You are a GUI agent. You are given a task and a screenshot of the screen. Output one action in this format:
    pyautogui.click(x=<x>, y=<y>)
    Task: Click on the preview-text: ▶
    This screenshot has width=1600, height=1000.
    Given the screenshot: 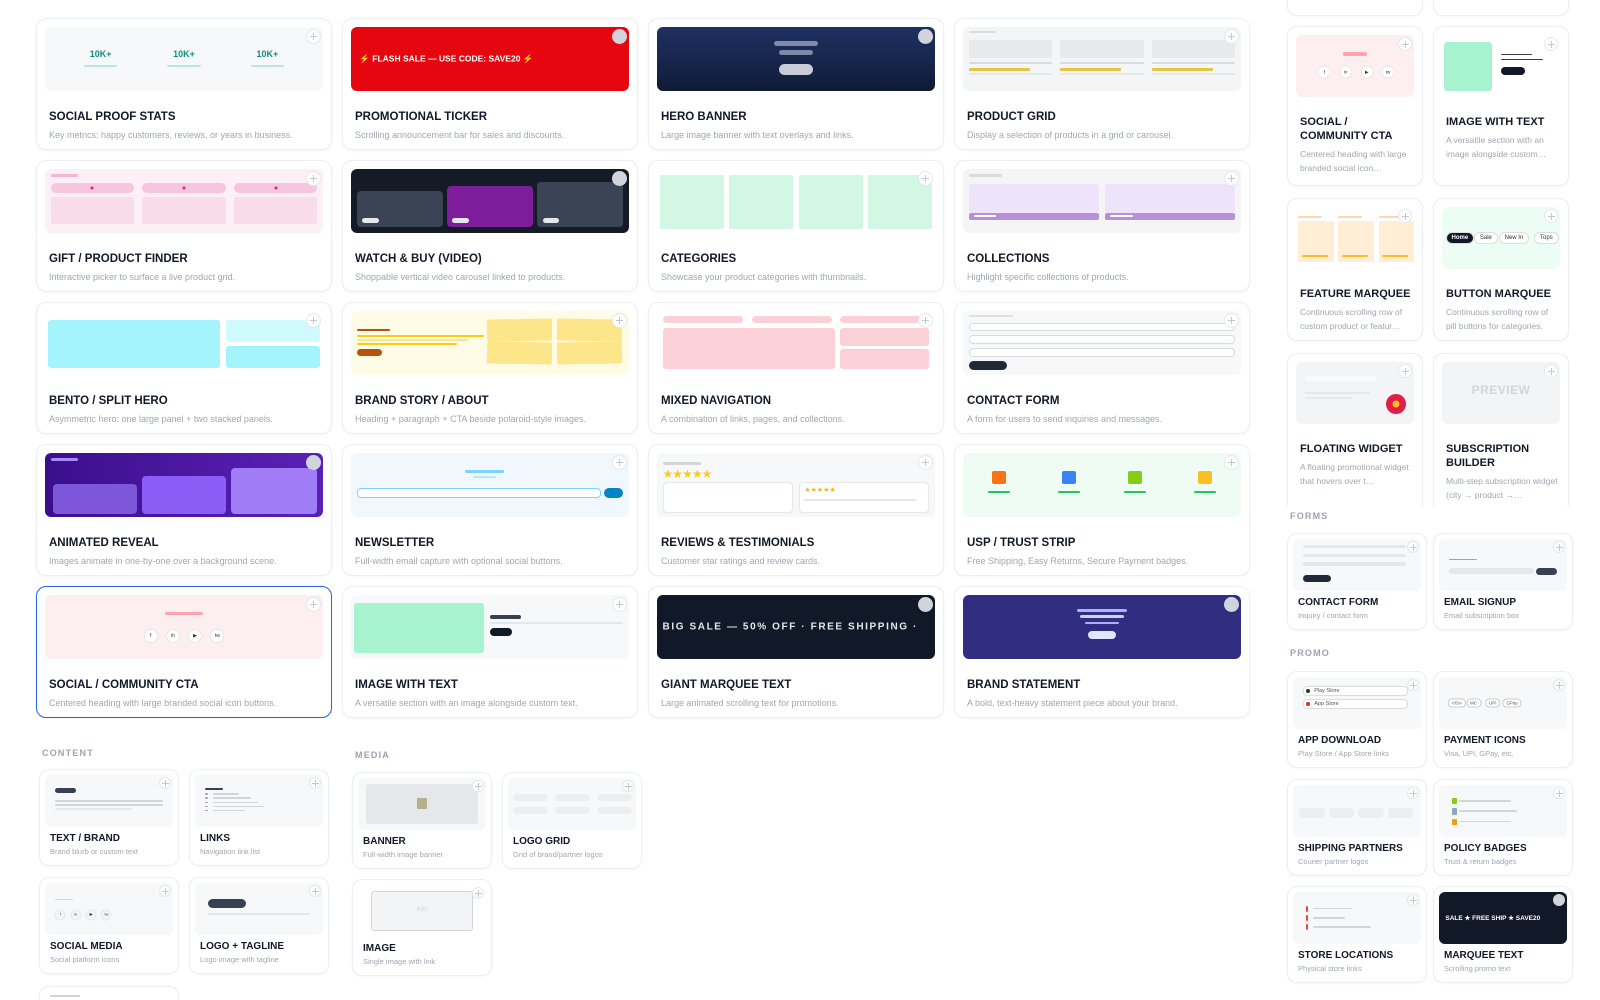 What is the action you would take?
    pyautogui.click(x=1367, y=72)
    